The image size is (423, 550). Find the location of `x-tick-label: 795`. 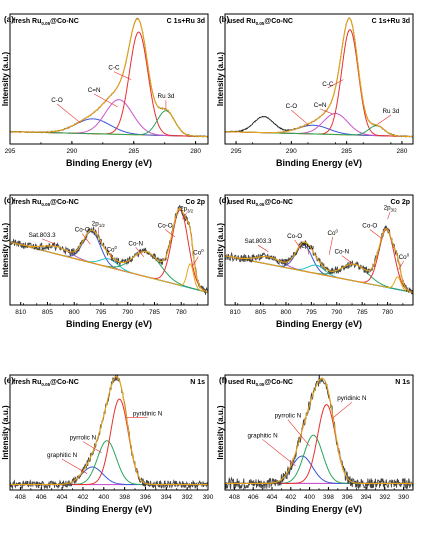

x-tick-label: 795 is located at coordinates (311, 312).